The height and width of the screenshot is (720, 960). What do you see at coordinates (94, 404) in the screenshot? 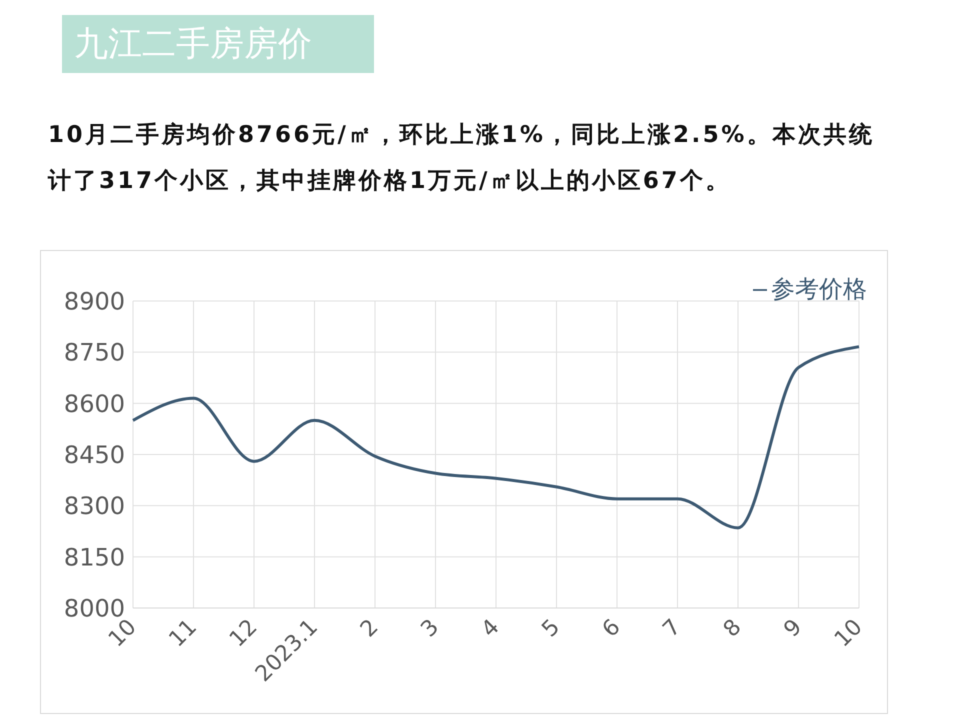
I see `y-tick-label: 8600` at bounding box center [94, 404].